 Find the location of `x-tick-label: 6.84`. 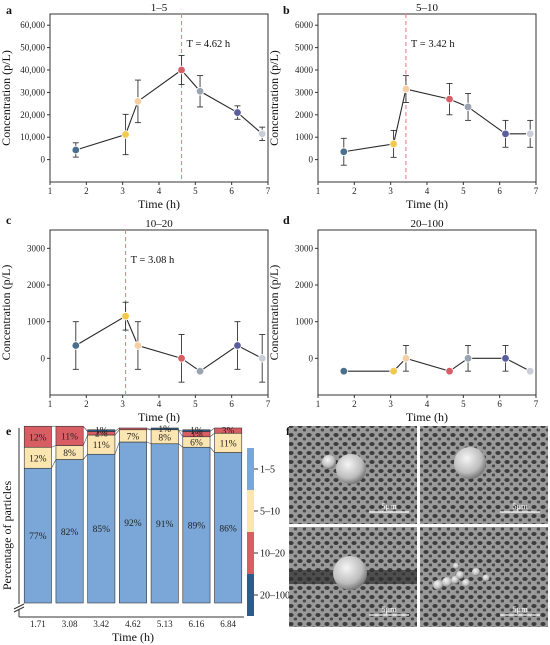

x-tick-label: 6.84 is located at coordinates (228, 624).